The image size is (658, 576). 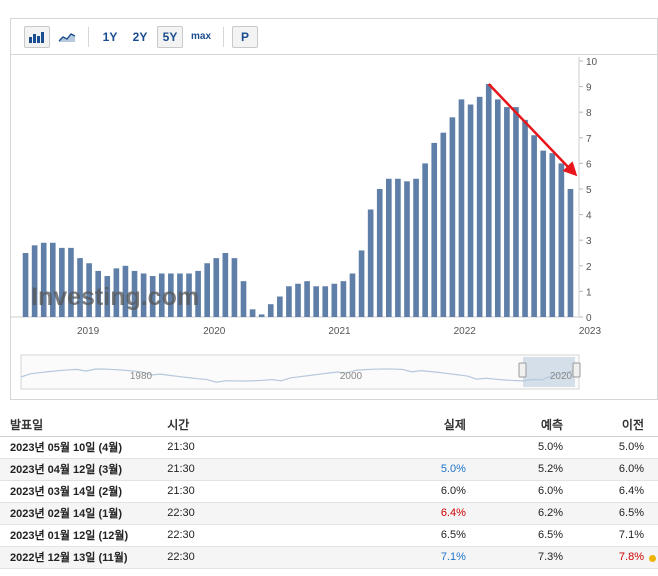 What do you see at coordinates (339, 331) in the screenshot?
I see `x-tick-label: 2021` at bounding box center [339, 331].